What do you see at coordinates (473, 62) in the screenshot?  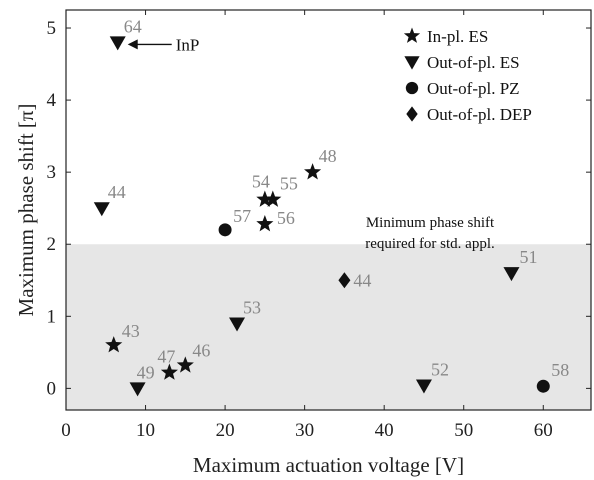 I see `legend-label: Out-of-pl. ES` at bounding box center [473, 62].